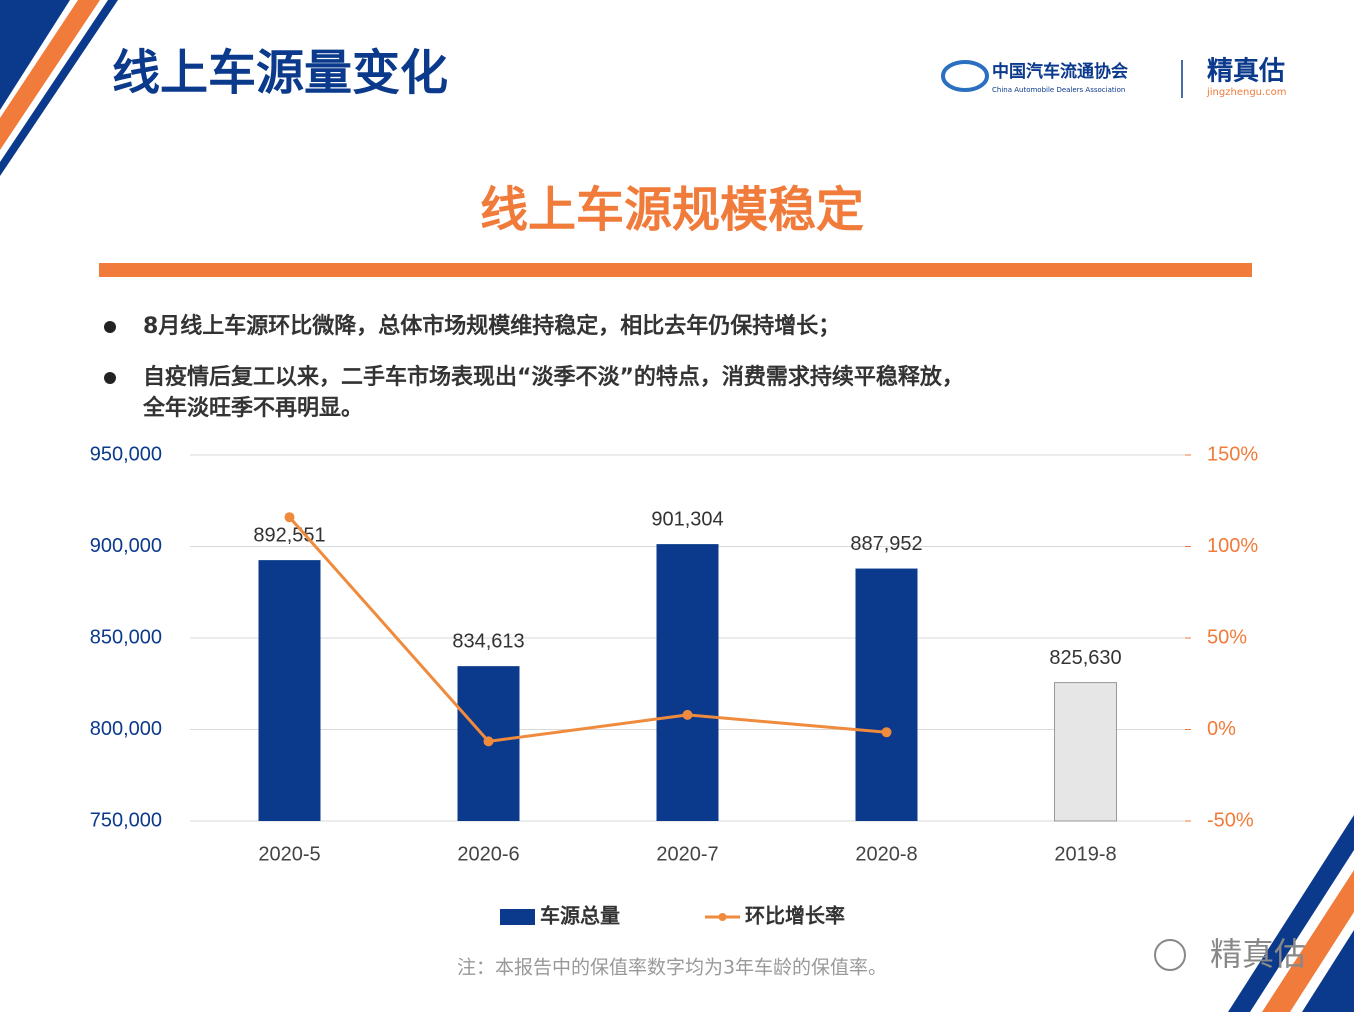 The width and height of the screenshot is (1354, 1012). What do you see at coordinates (1085, 854) in the screenshot?
I see `x-tick-label: 2019-8` at bounding box center [1085, 854].